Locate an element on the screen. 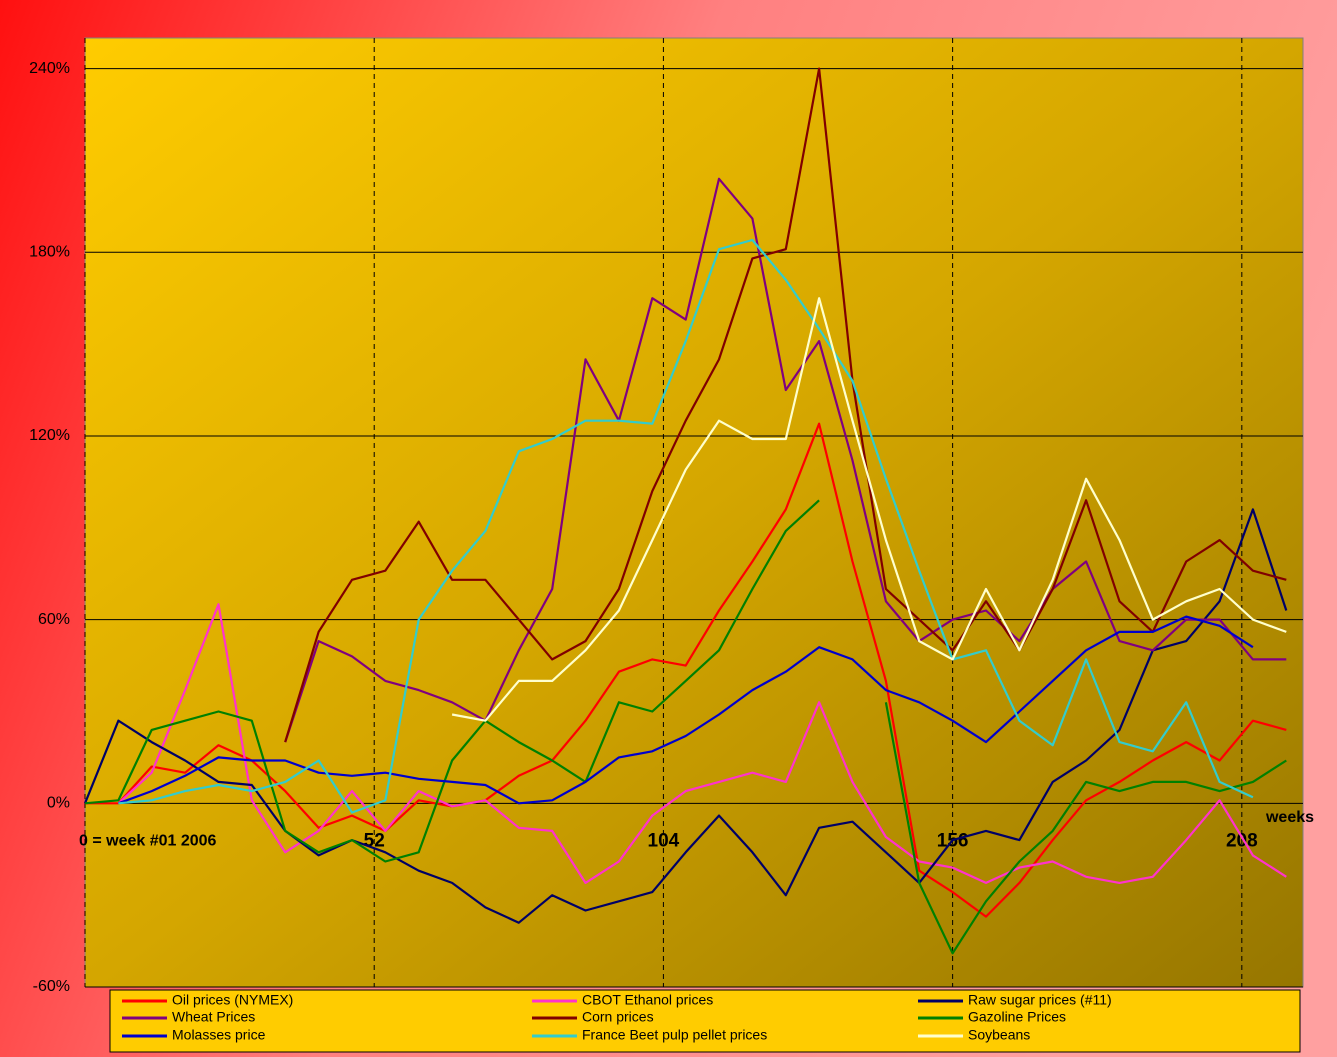 The width and height of the screenshot is (1337, 1057). y-tick-label: 120% is located at coordinates (49, 435).